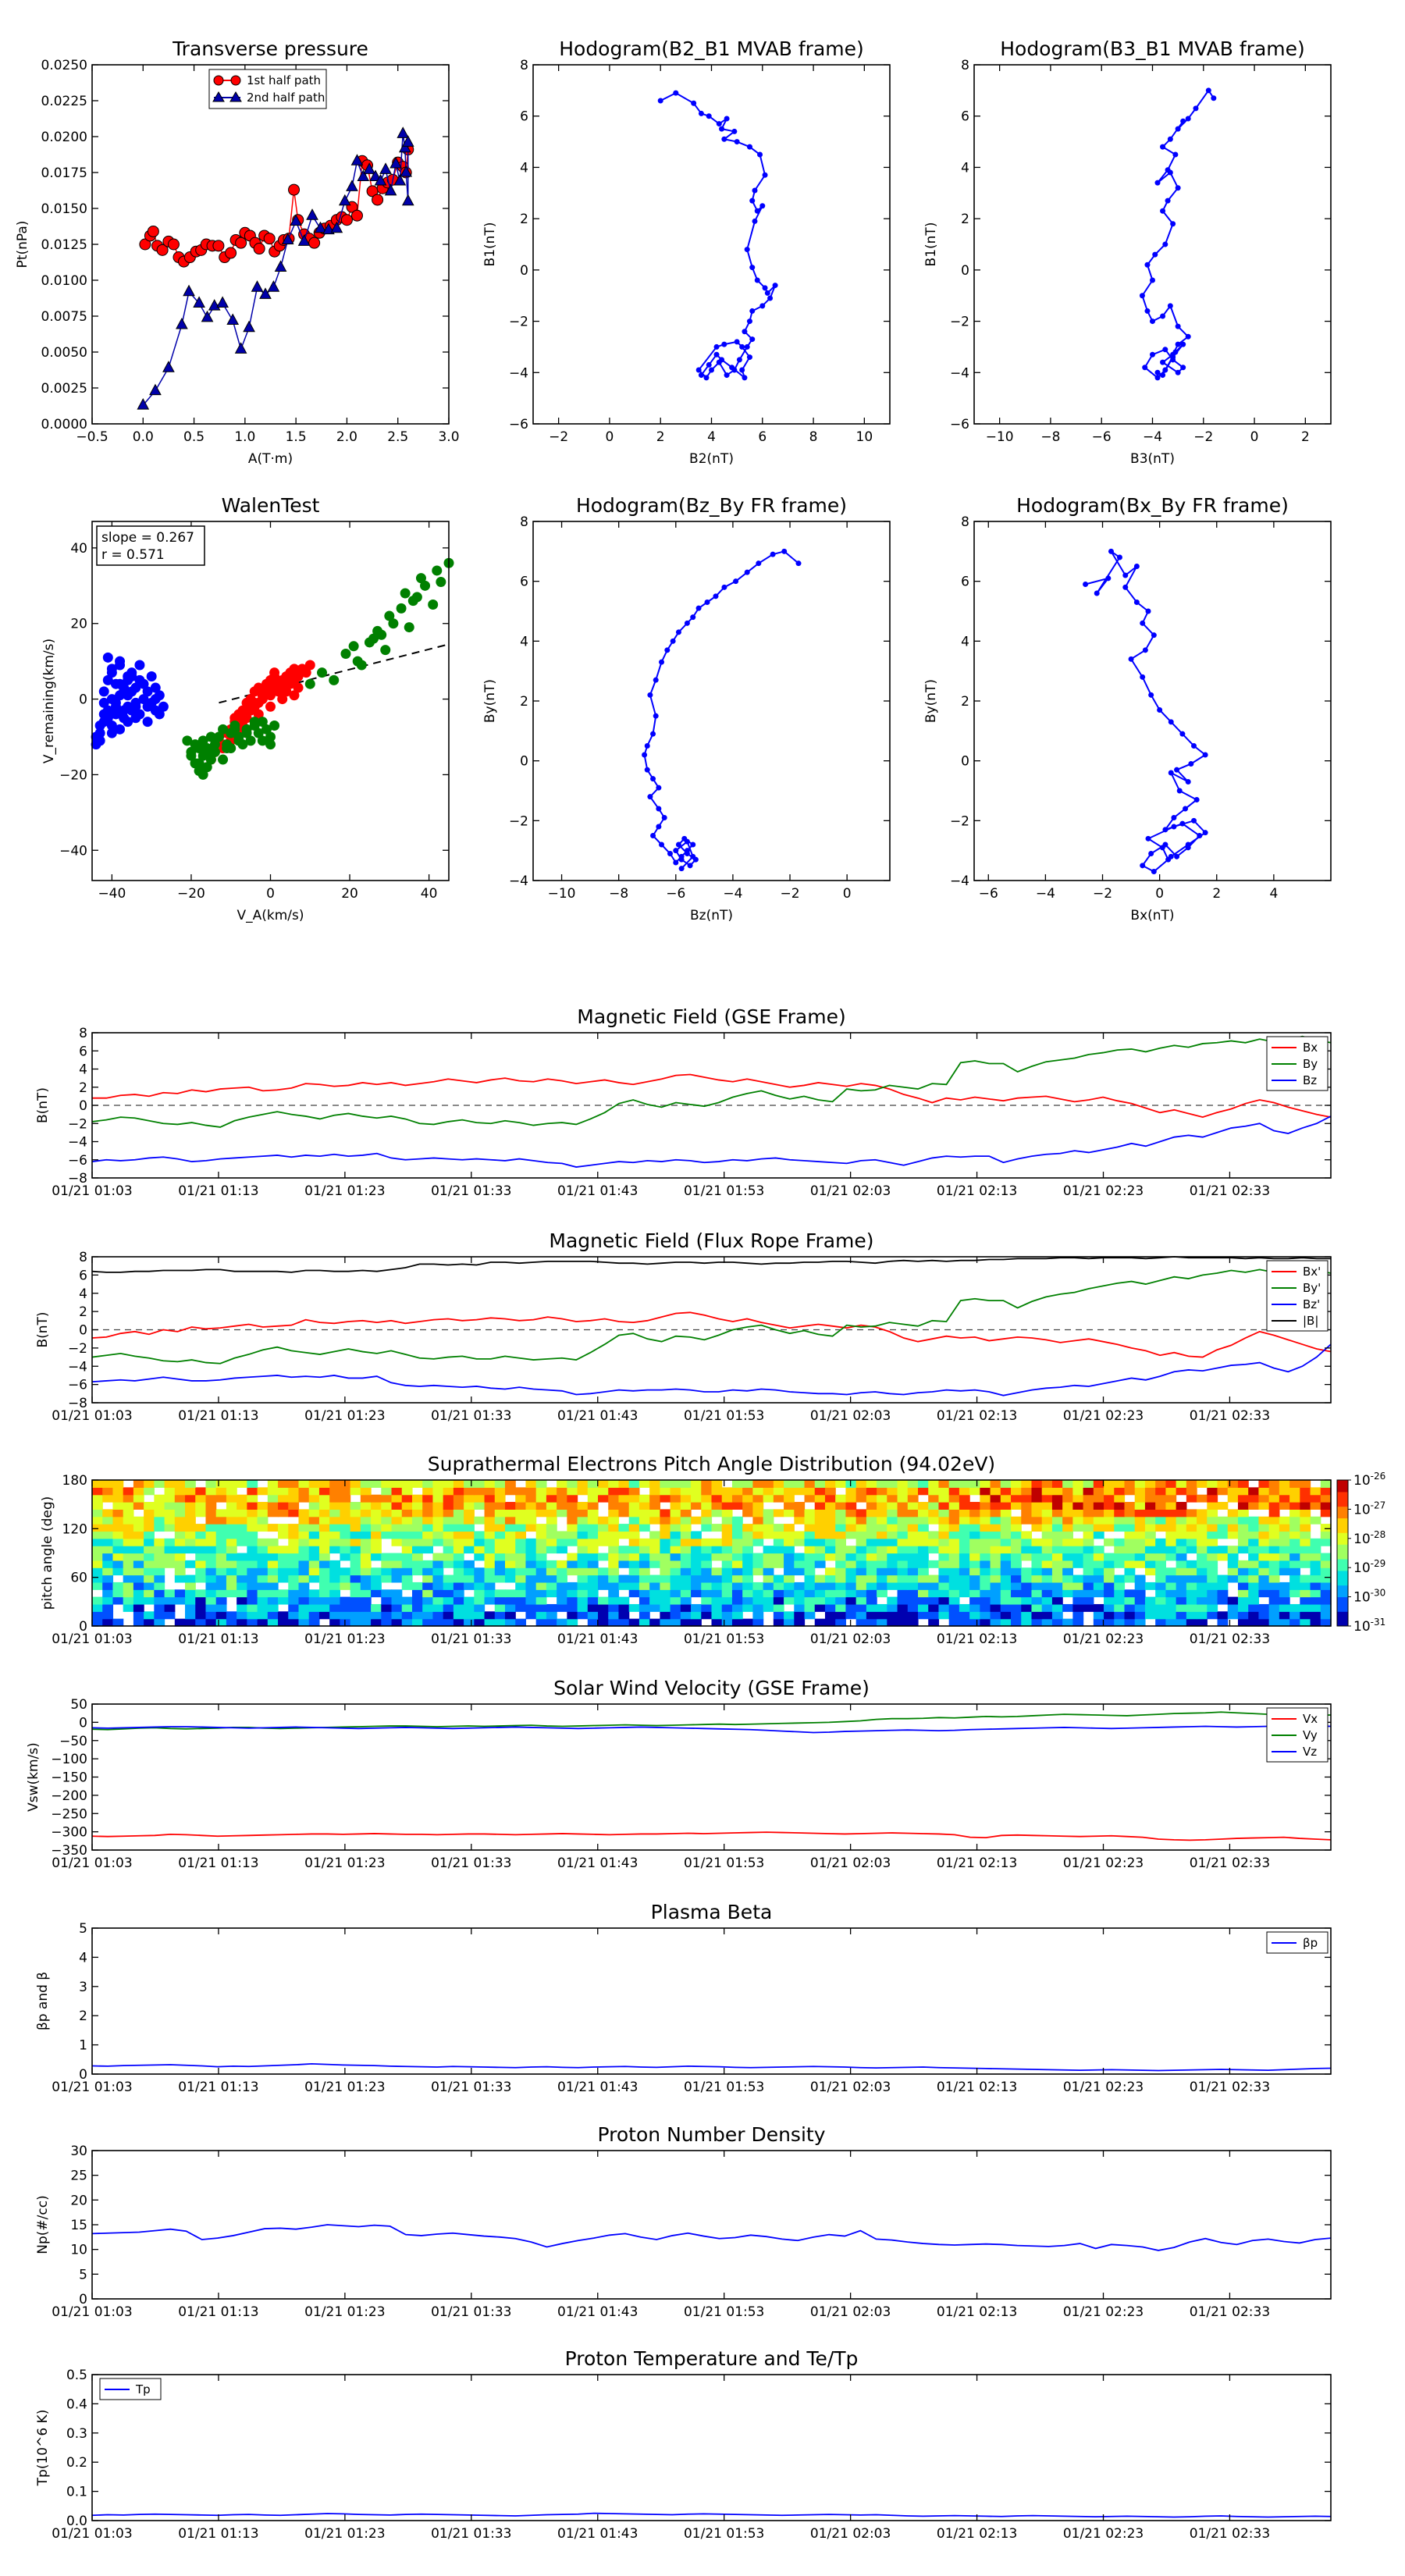 The height and width of the screenshot is (2576, 1405). What do you see at coordinates (1230, 1191) in the screenshot?
I see `x-tick-label: 01/21 02:33` at bounding box center [1230, 1191].